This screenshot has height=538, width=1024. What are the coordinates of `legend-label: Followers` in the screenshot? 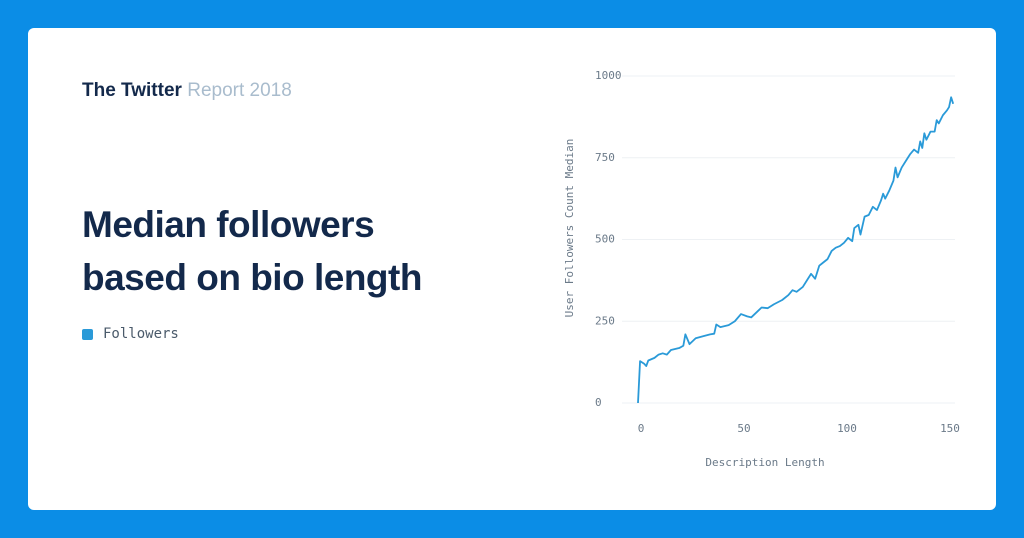 It's located at (141, 334).